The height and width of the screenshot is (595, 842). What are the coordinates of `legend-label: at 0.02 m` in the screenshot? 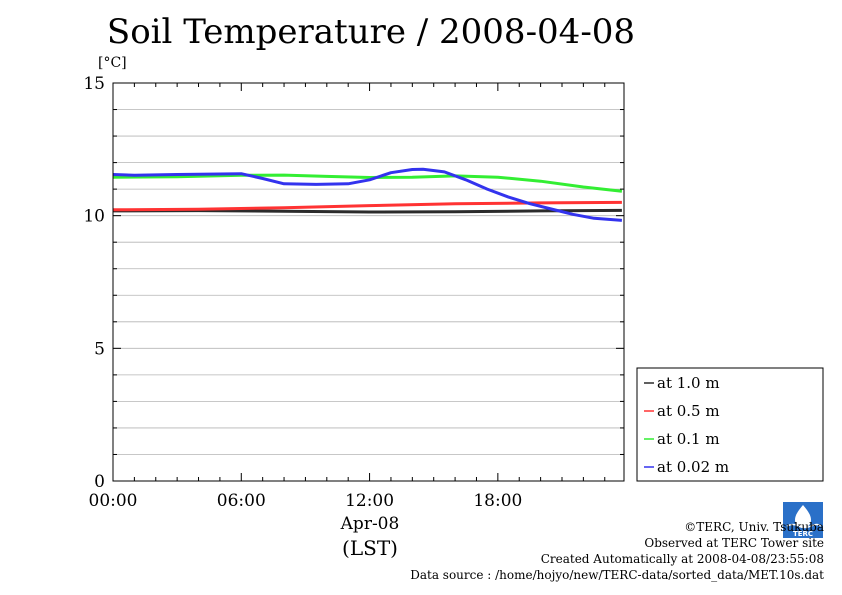 It's located at (693, 467).